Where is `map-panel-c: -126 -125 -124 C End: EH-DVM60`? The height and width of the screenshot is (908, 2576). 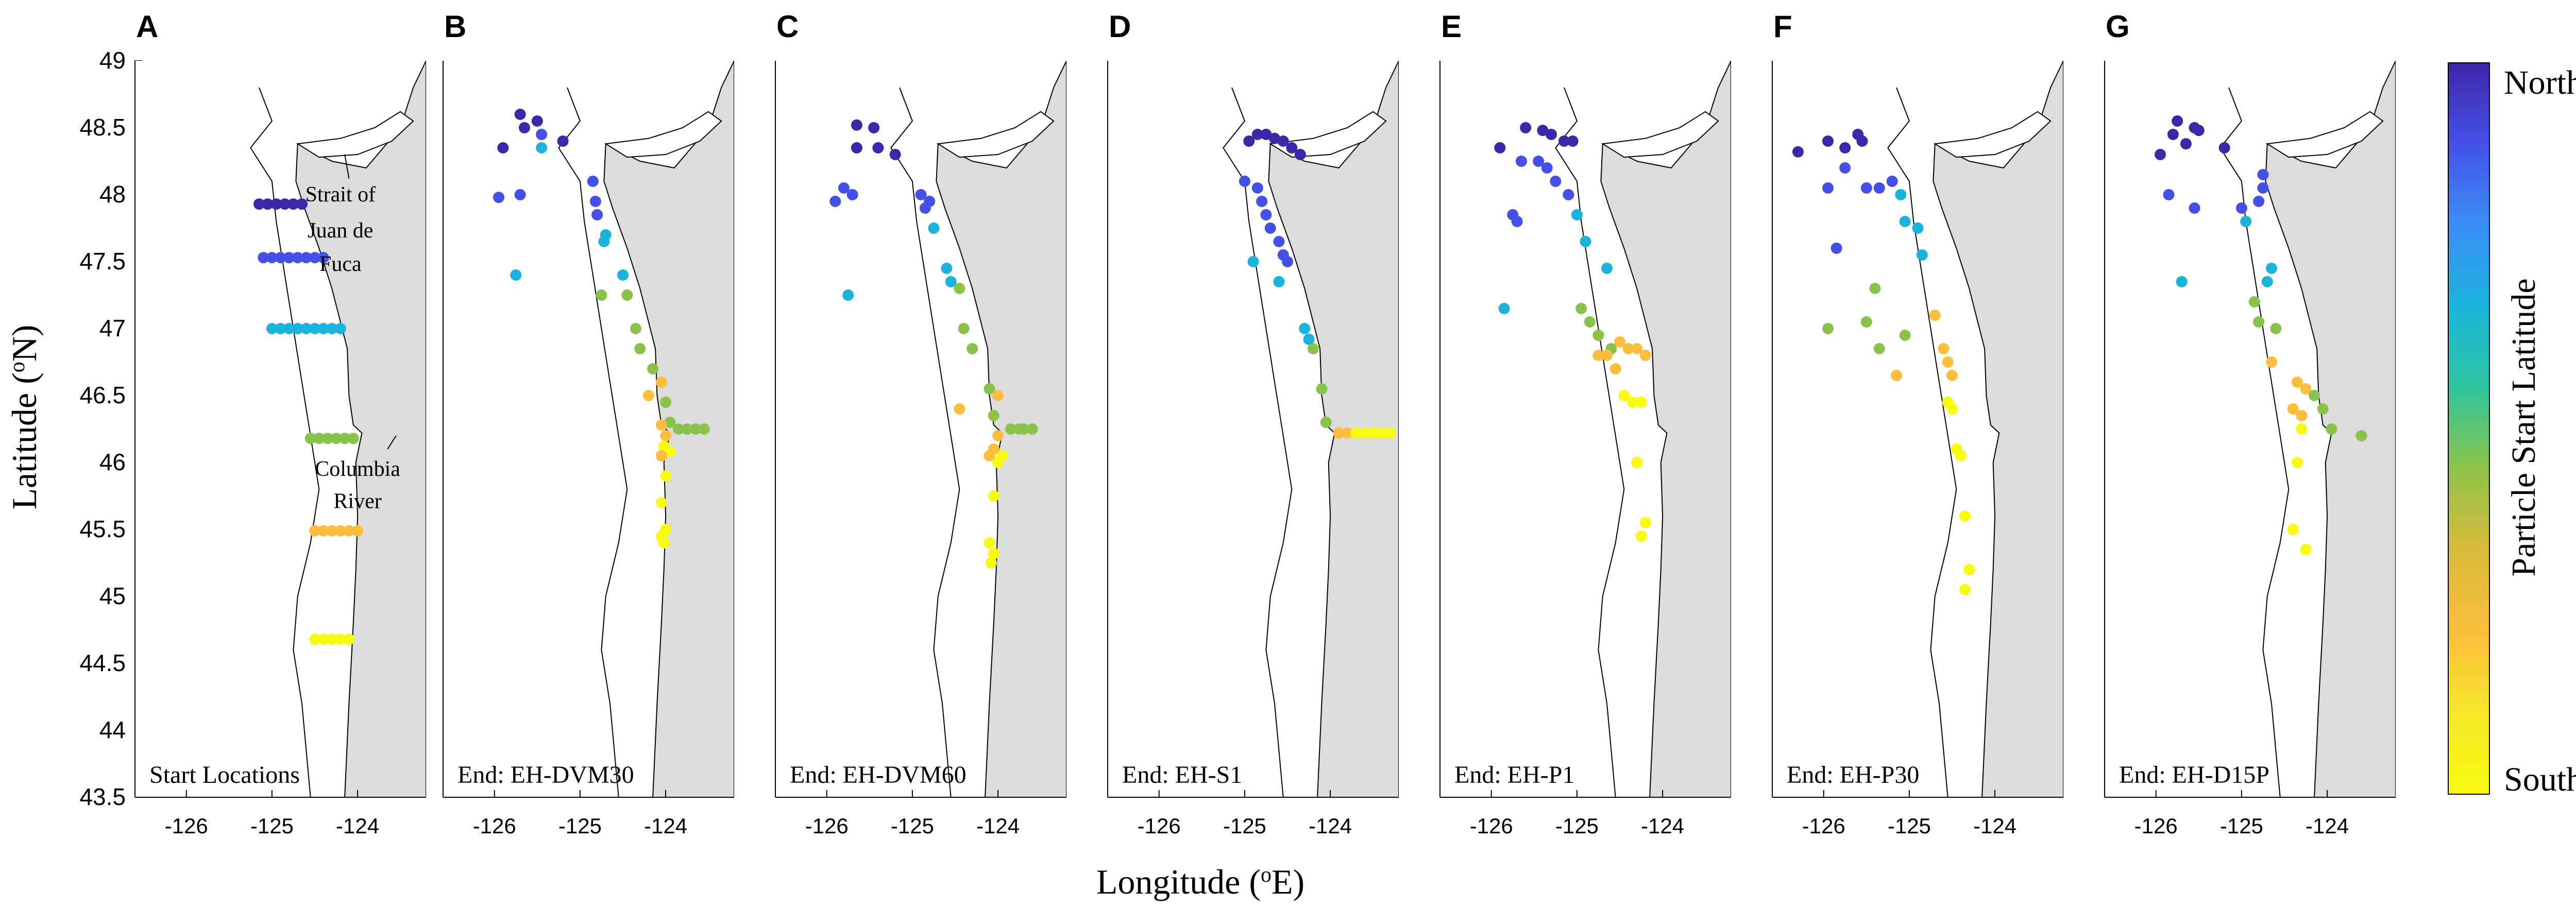 map-panel-c: -126 -125 -124 C End: EH-DVM60 is located at coordinates (920, 423).